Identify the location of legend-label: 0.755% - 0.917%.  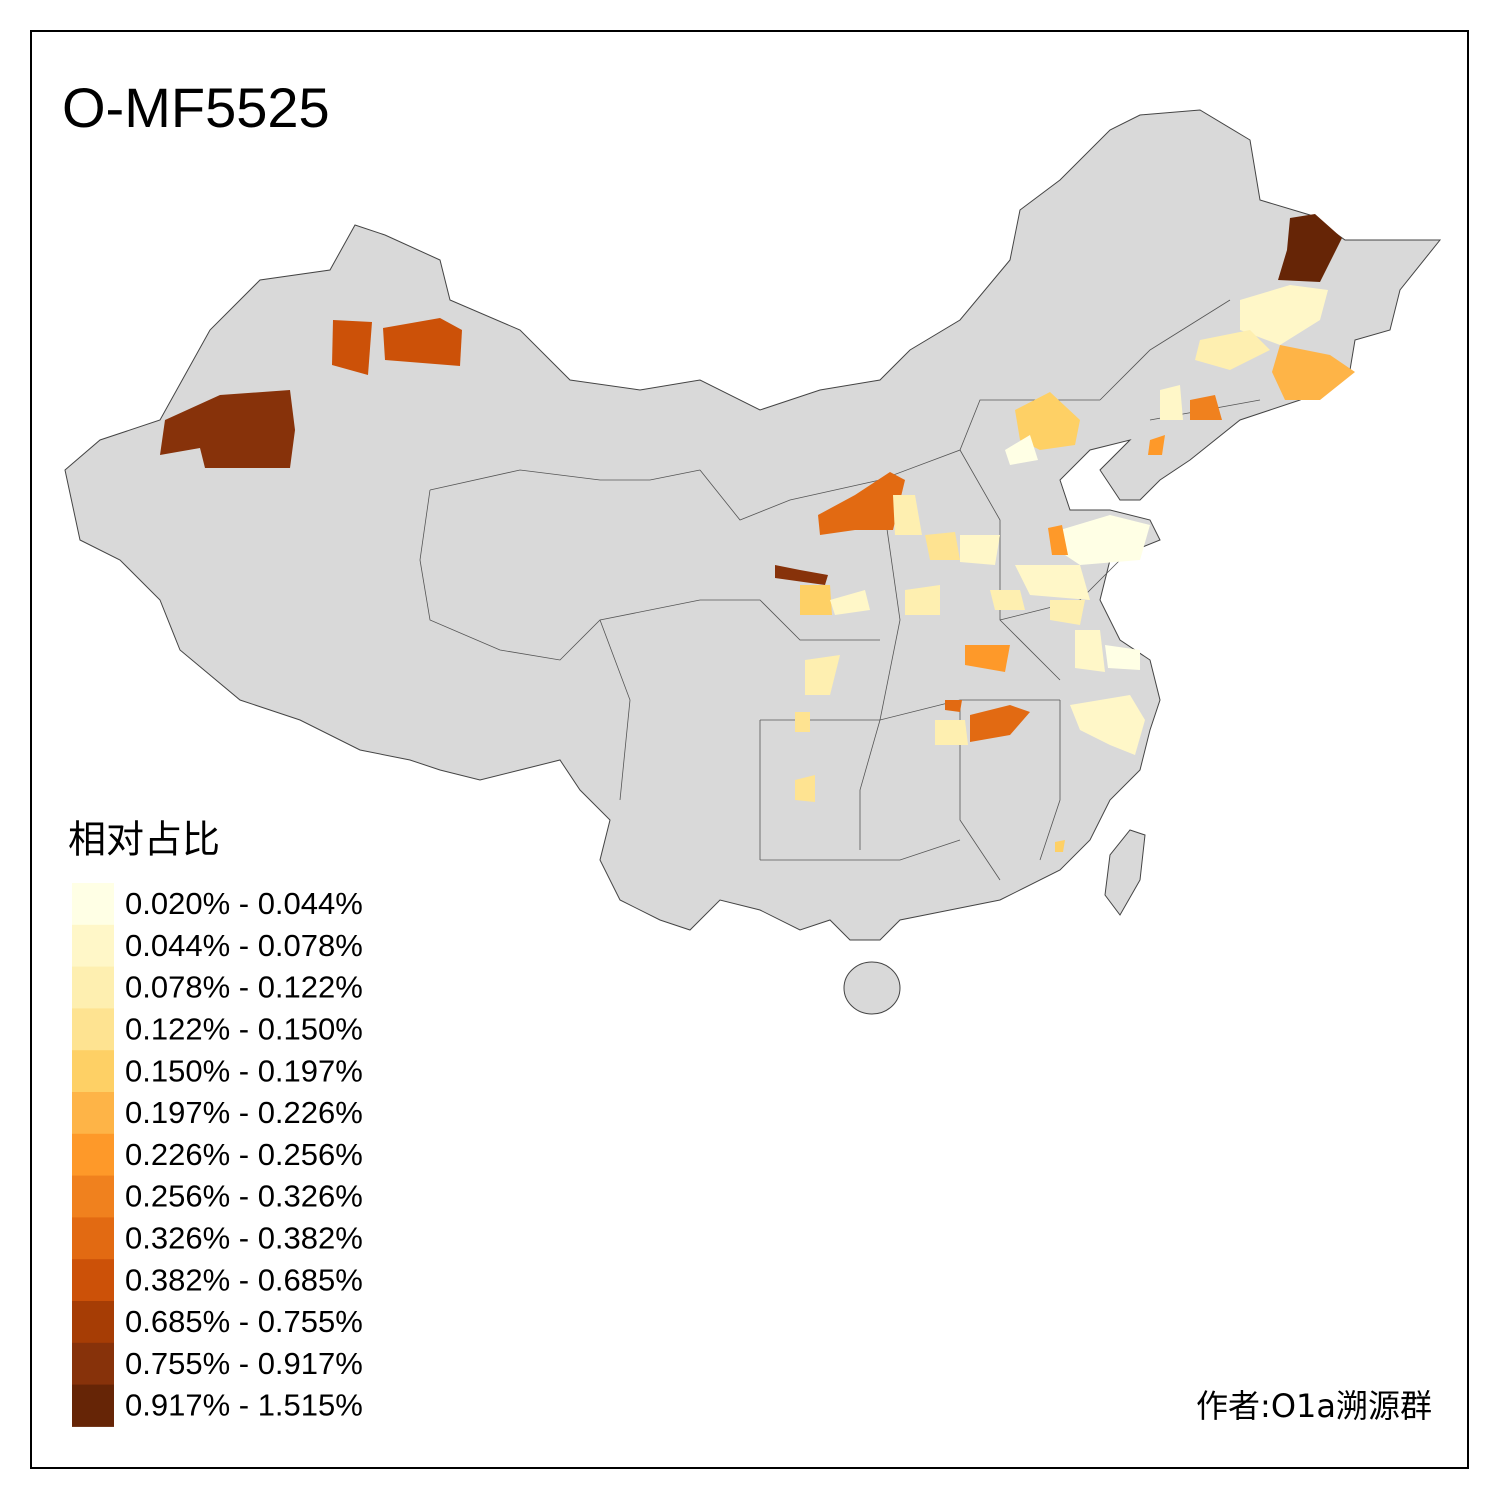
(244, 1363).